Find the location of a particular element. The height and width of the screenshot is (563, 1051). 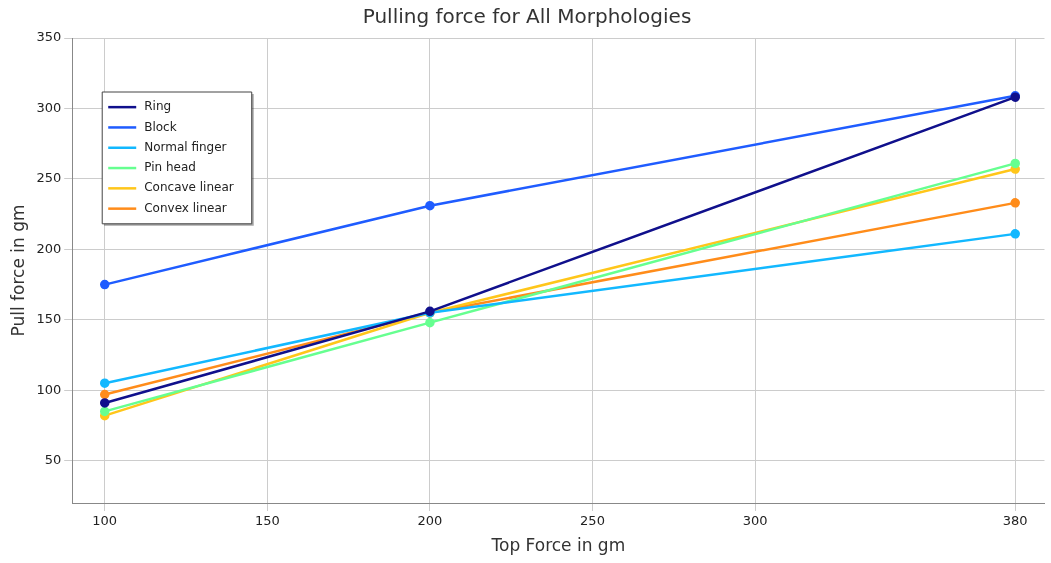

y-tick-label: 300 is located at coordinates (49, 107).